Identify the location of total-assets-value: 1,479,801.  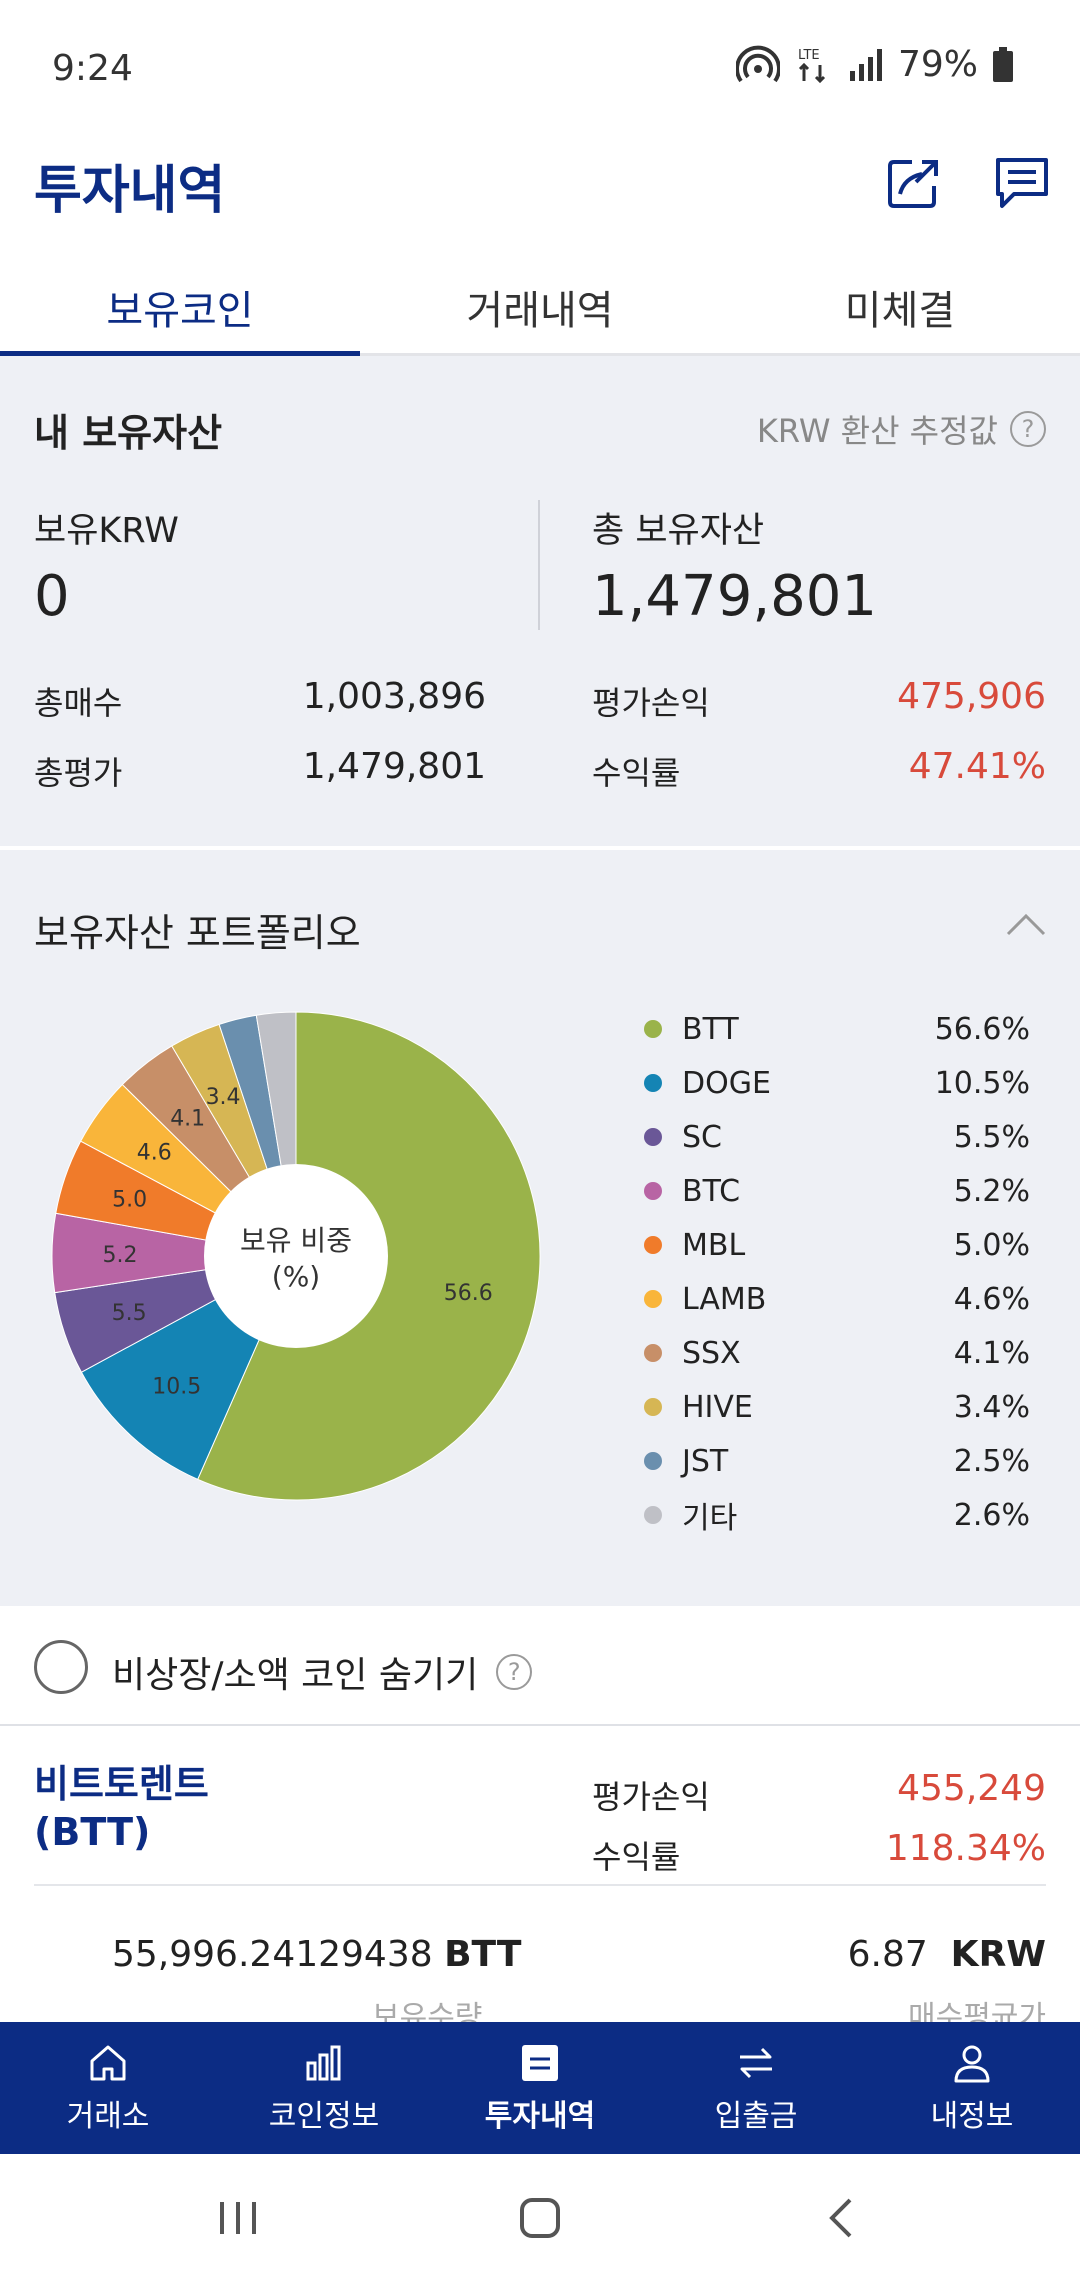
(735, 596).